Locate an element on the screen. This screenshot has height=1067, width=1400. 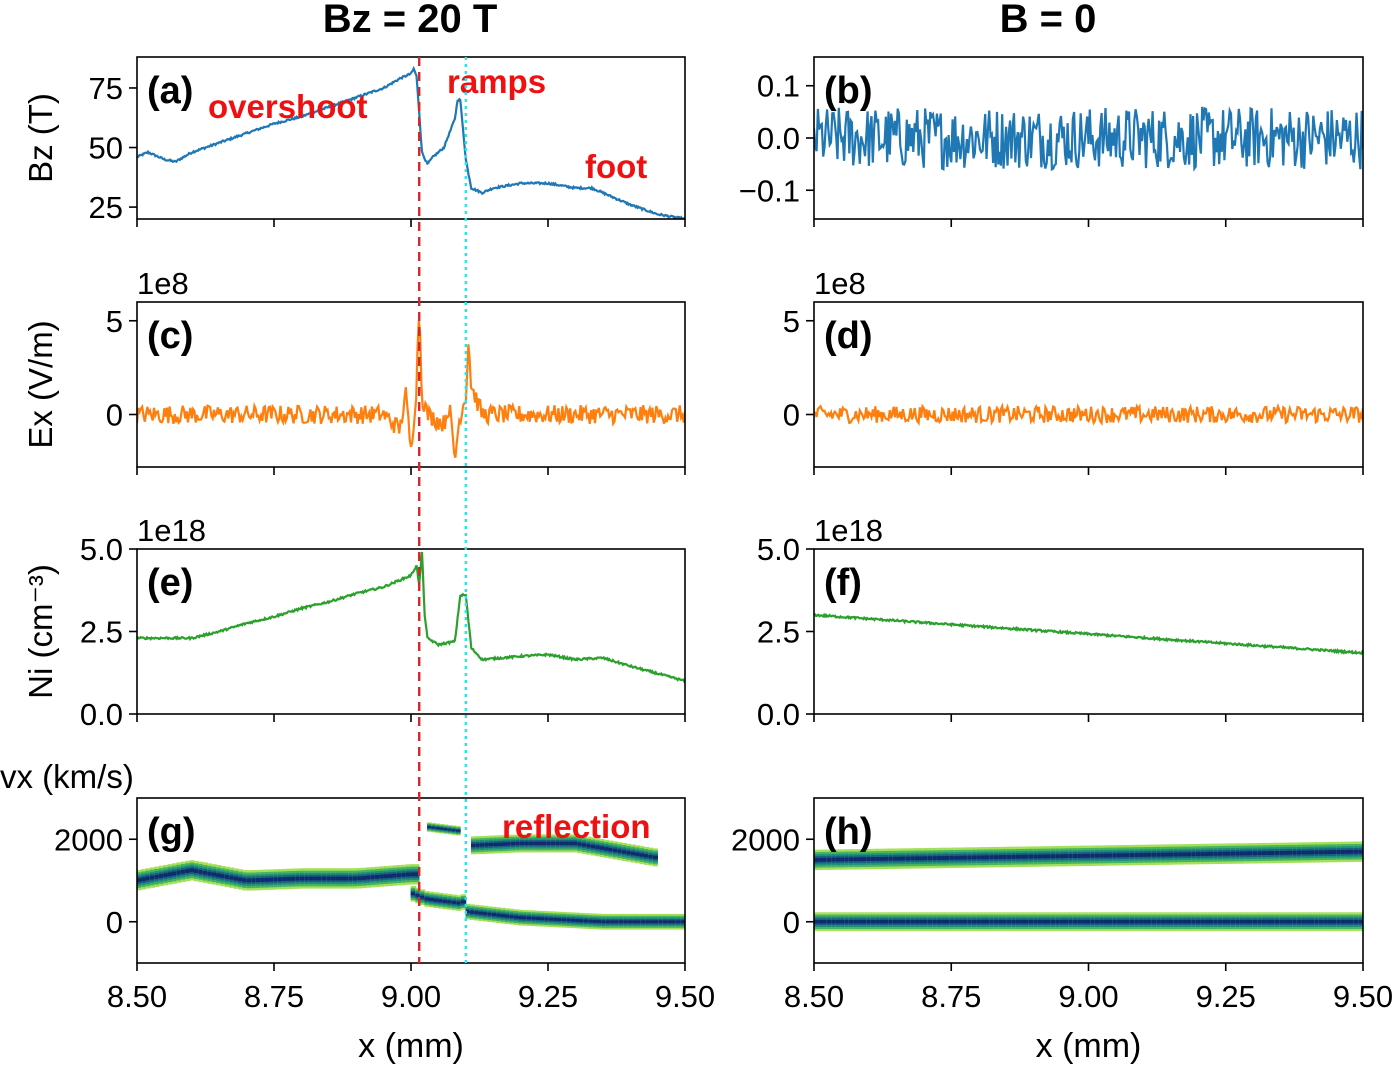
heatmap-h is located at coordinates (1088, 886).